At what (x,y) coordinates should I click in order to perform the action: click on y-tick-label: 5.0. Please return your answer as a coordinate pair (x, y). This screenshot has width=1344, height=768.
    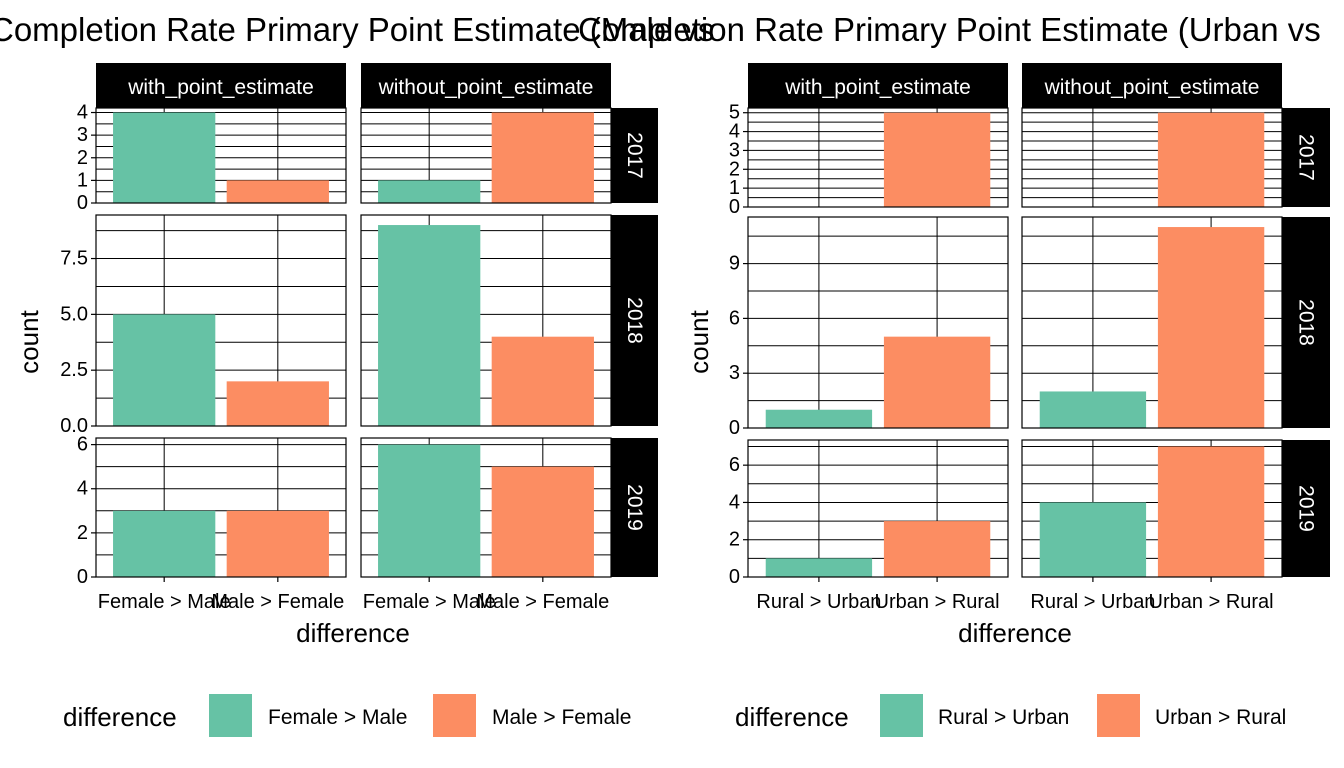
    Looking at the image, I should click on (74, 314).